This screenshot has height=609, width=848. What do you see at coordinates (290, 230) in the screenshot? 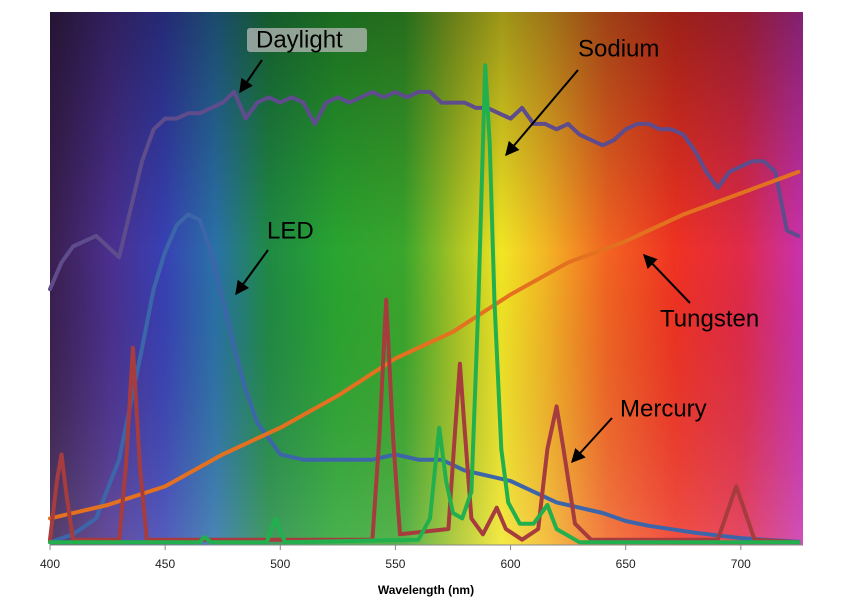
I see `annotation: LED` at bounding box center [290, 230].